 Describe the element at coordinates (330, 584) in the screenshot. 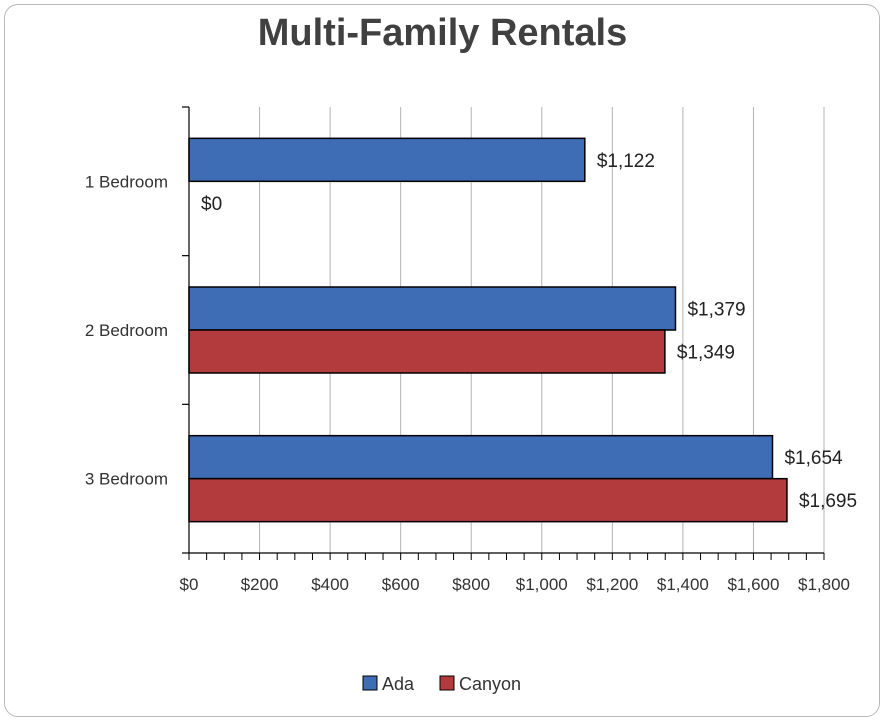

I see `x-tick-label: $400` at that location.